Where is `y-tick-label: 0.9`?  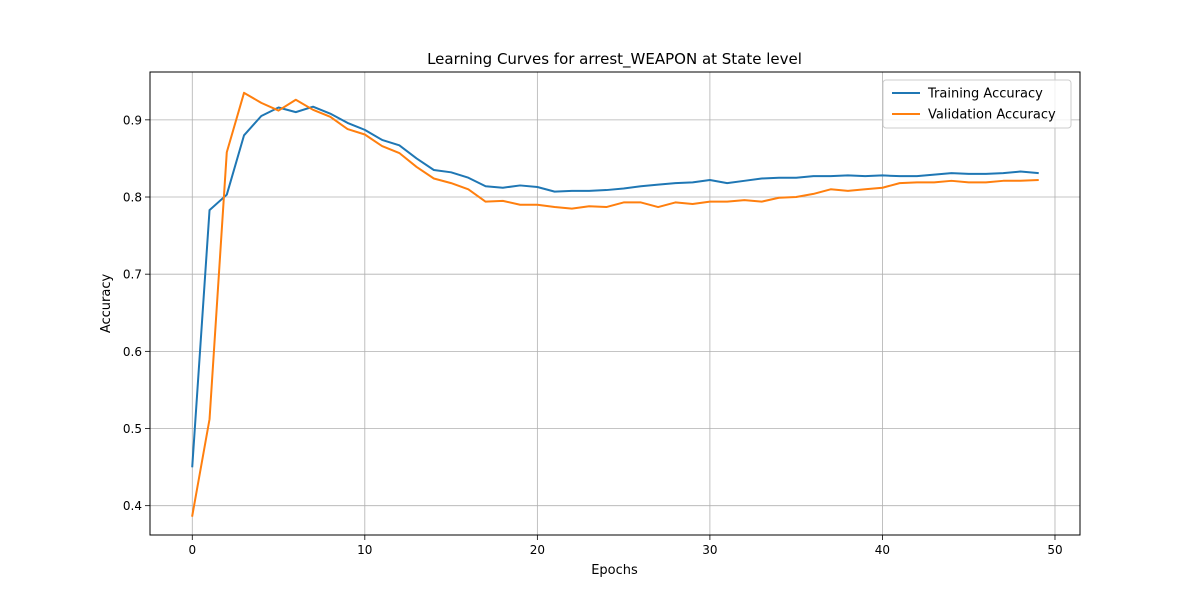
y-tick-label: 0.9 is located at coordinates (132, 120).